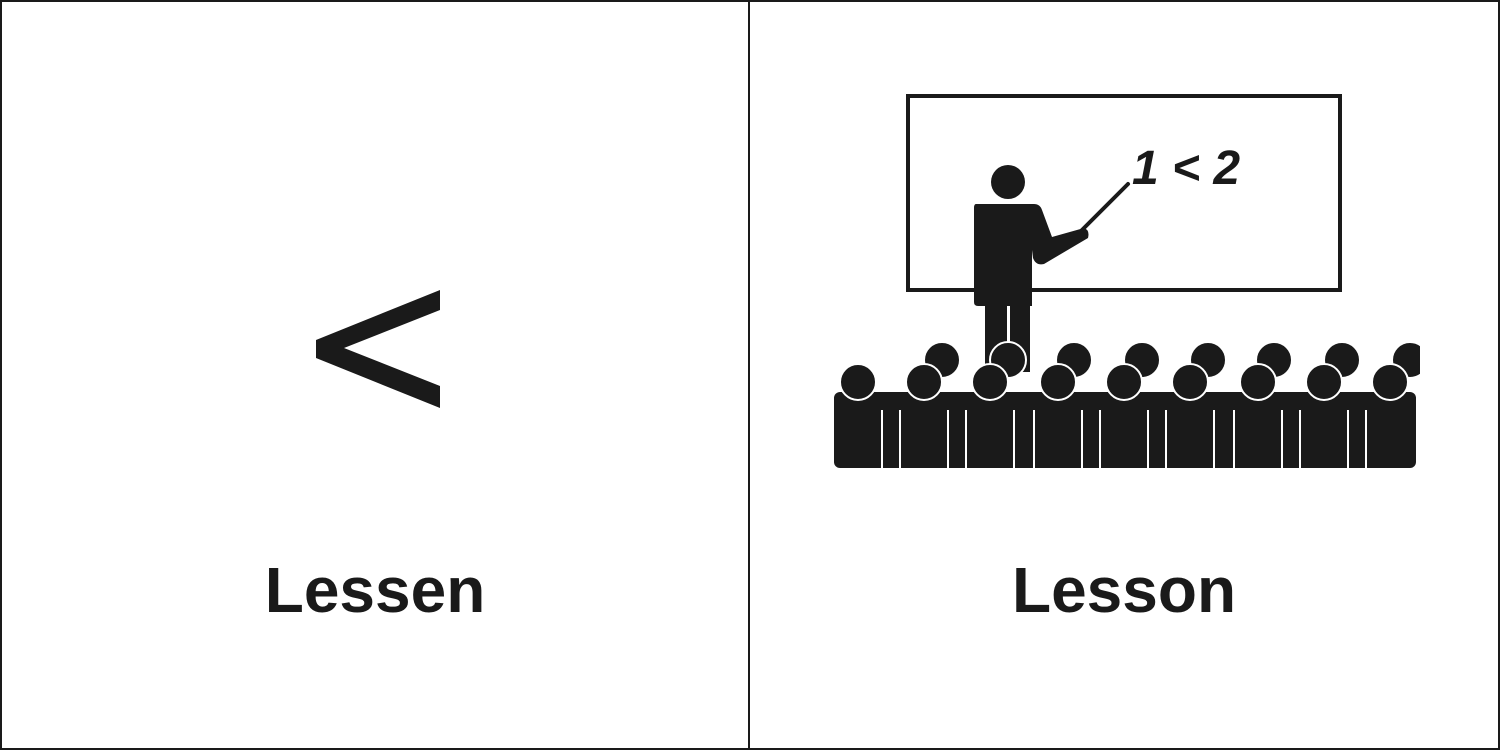 This screenshot has width=1500, height=750. Describe the element at coordinates (1124, 382) in the screenshot. I see `audience-front-row` at that location.